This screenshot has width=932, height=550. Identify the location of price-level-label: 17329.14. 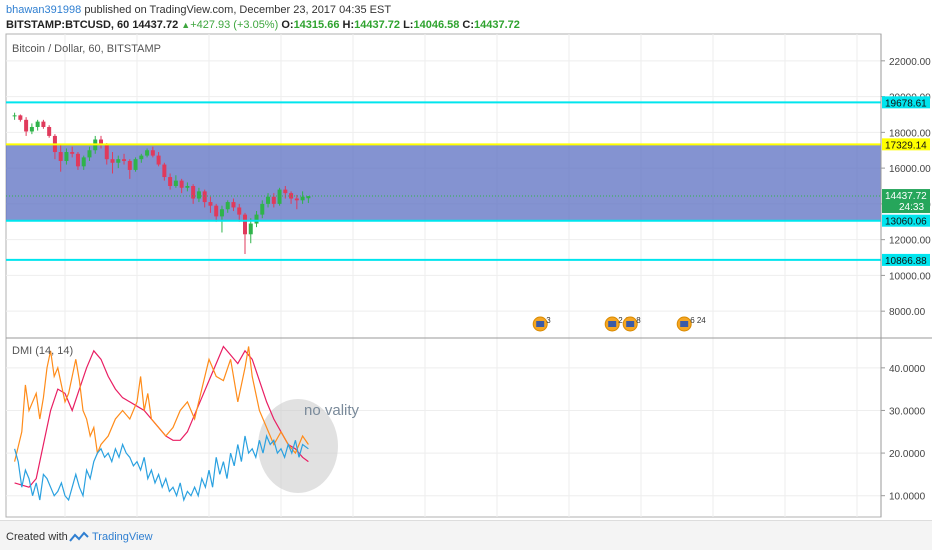
(906, 145).